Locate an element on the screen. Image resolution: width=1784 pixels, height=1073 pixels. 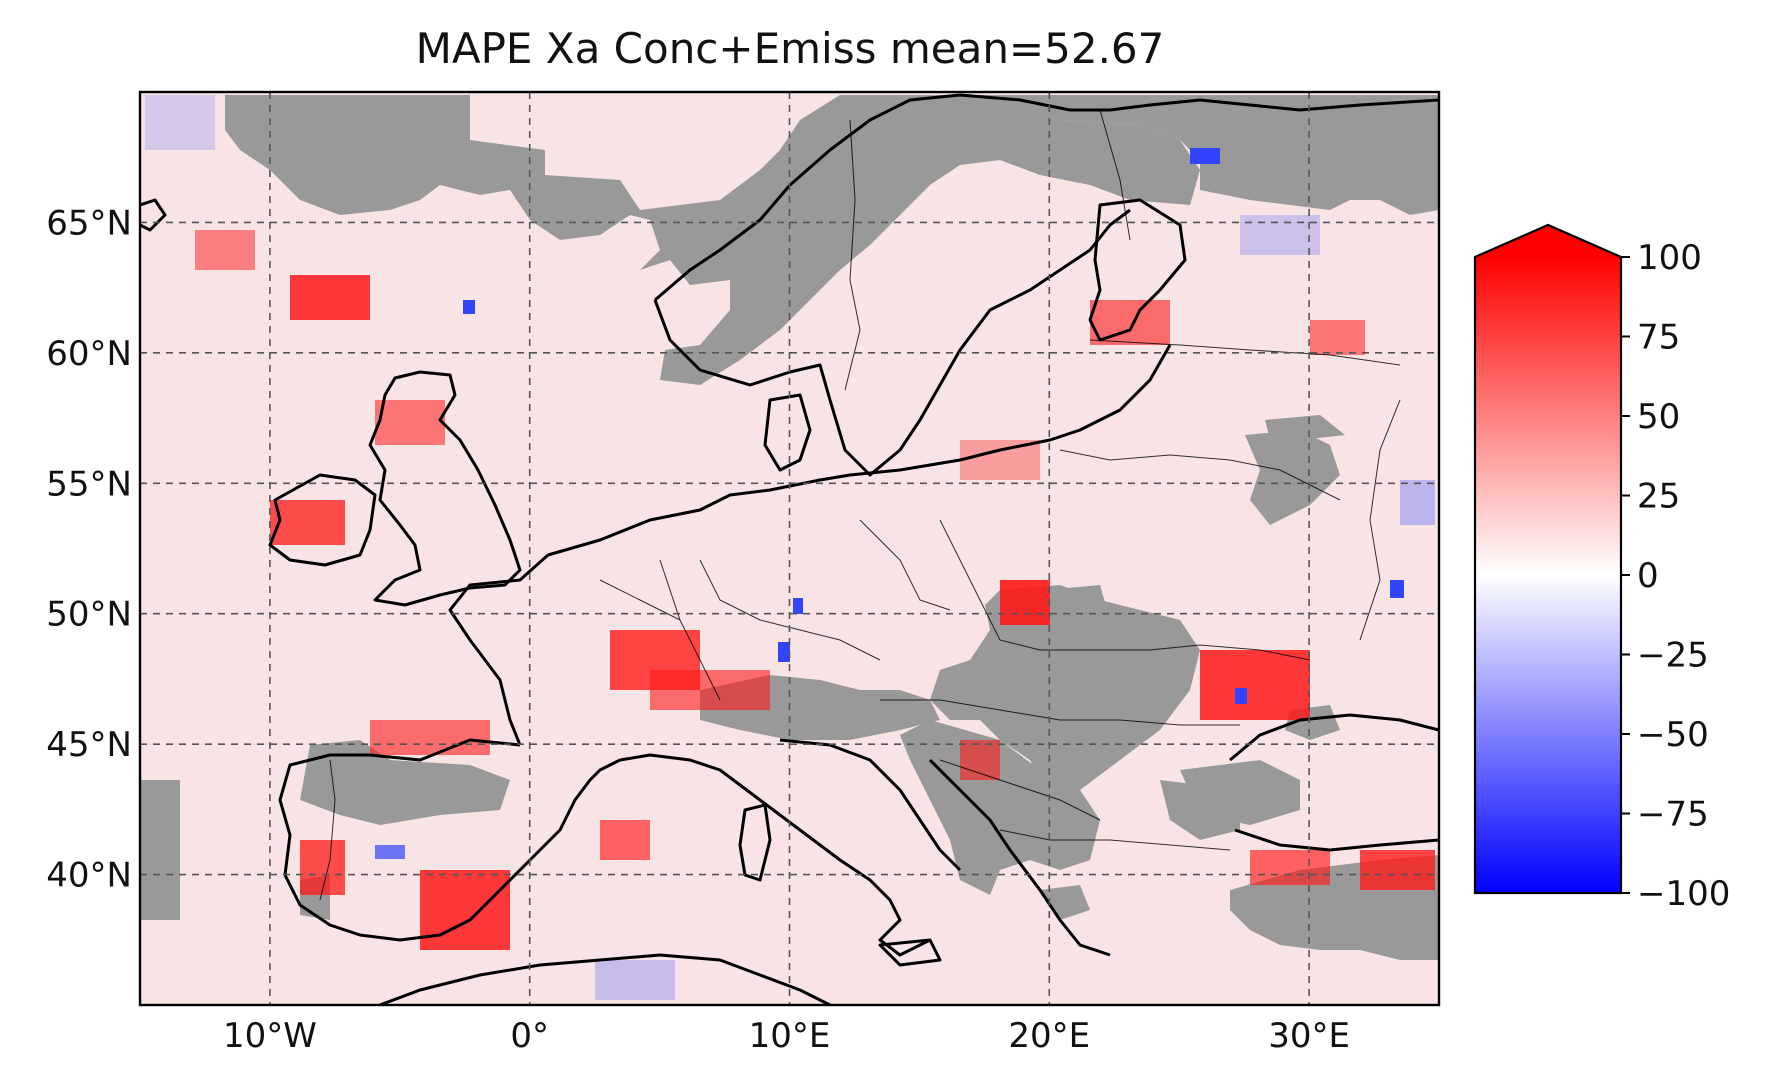
colorbar-ticks: 100 75 50 25 0 −25 −50 −75 −100 is located at coordinates (1675, 576).